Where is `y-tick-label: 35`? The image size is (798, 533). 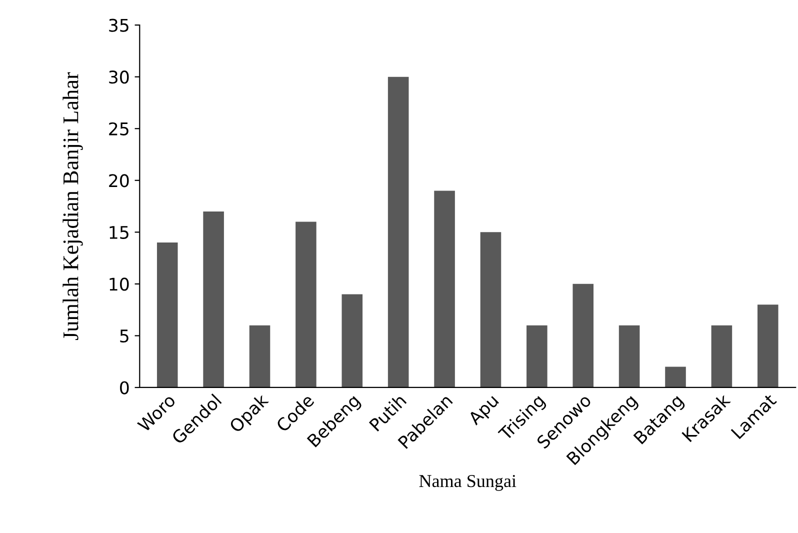
y-tick-label: 35 is located at coordinates (118, 25).